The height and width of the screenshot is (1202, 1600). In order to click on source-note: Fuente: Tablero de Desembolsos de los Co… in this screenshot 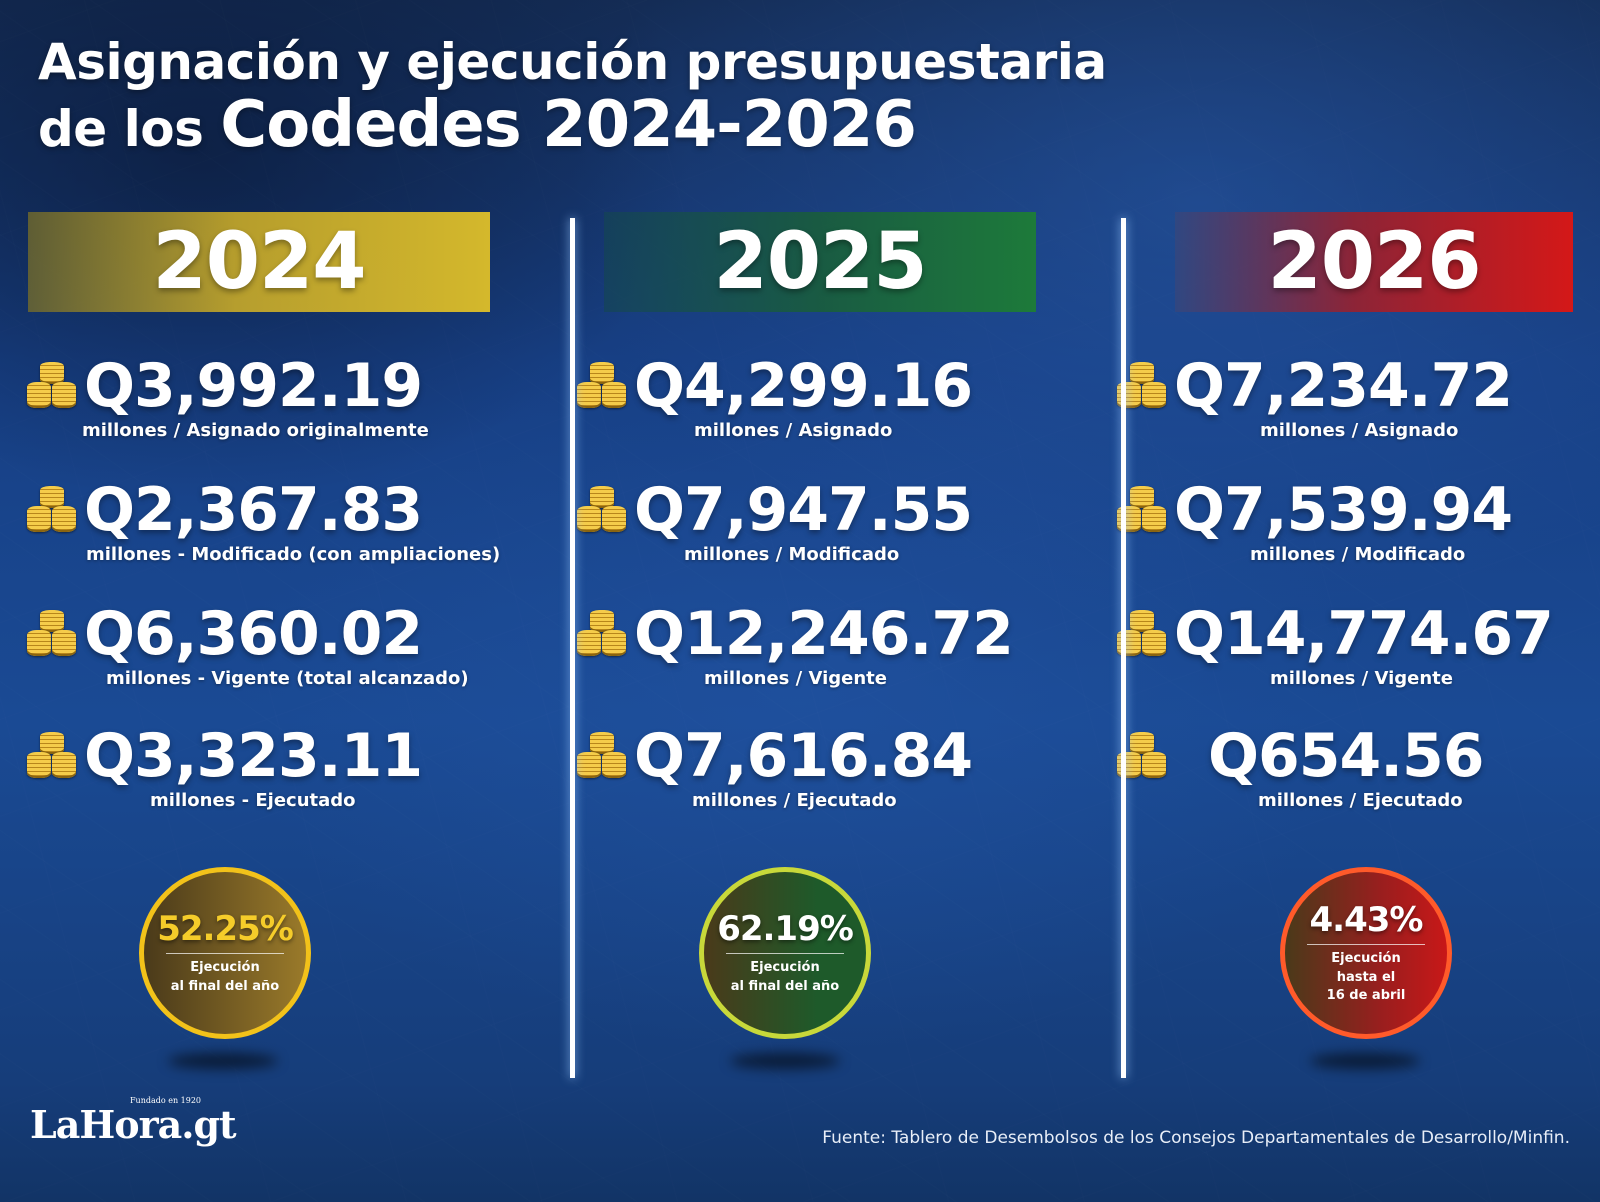, I will do `click(1196, 1138)`.